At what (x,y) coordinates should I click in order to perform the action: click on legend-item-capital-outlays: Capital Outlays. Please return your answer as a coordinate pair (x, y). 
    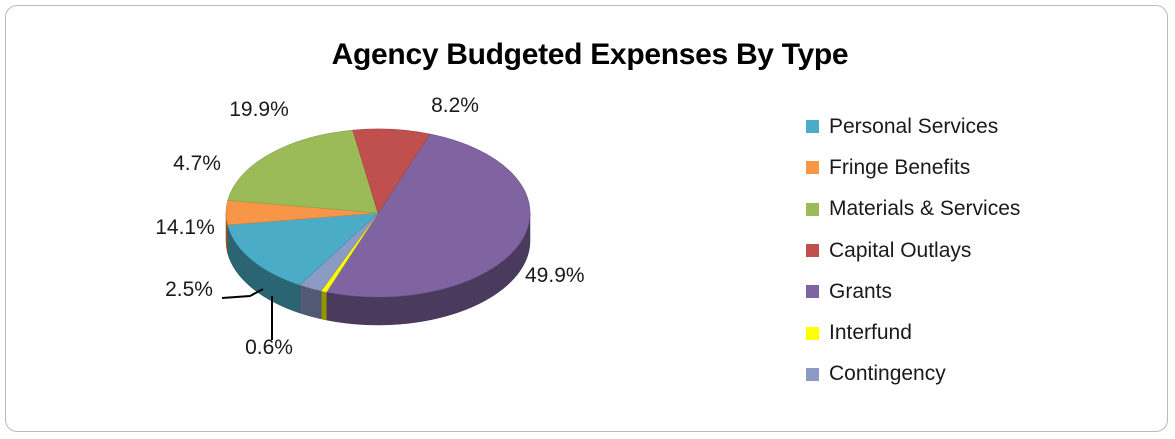
    Looking at the image, I should click on (913, 250).